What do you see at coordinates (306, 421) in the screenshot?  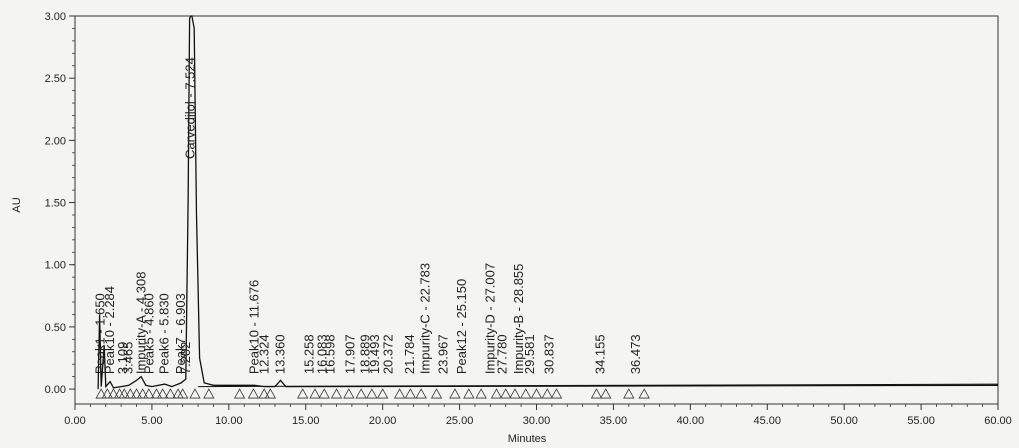 I see `x-tick-label: 15.00` at bounding box center [306, 421].